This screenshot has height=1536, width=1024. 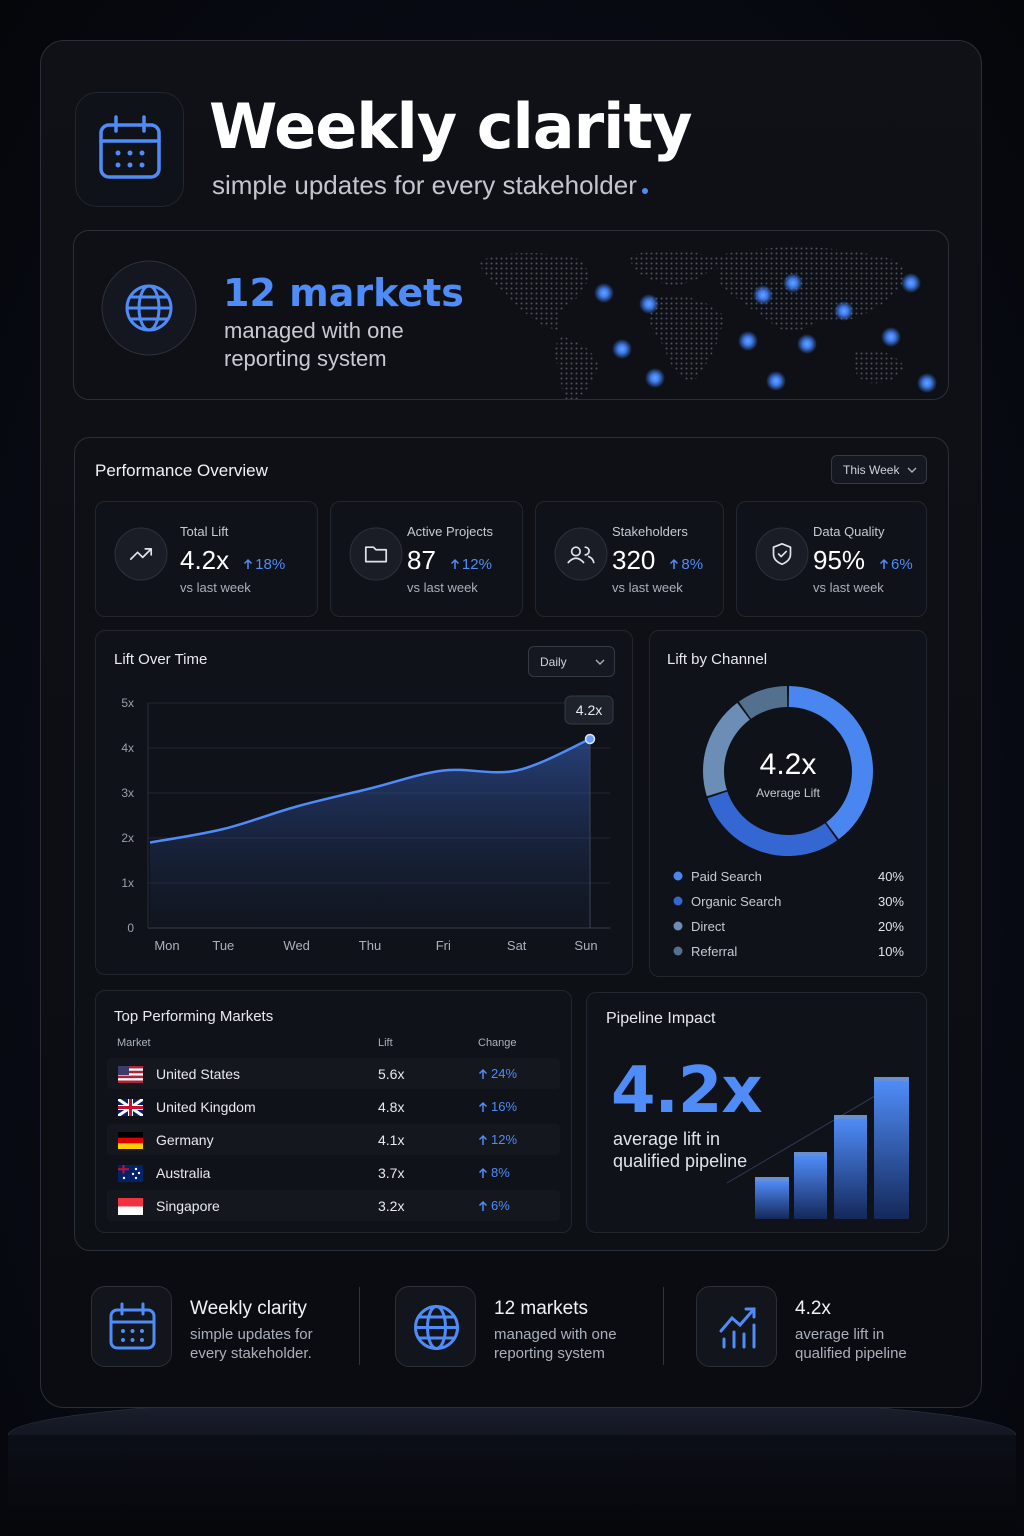 I want to click on market-lift: 4.1x, so click(x=391, y=1140).